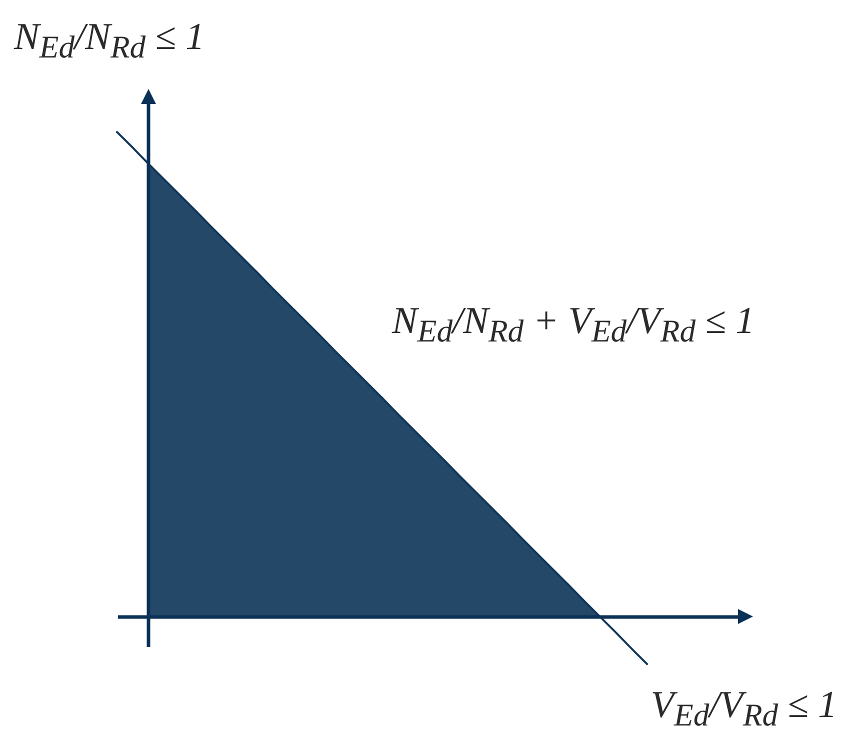 The image size is (849, 754). What do you see at coordinates (573, 324) in the screenshot?
I see `text: N$_{Ed}$/N$_{Rd}$ + V$_{Ed}$/V$_{Rd}$ ≤ 1` at bounding box center [573, 324].